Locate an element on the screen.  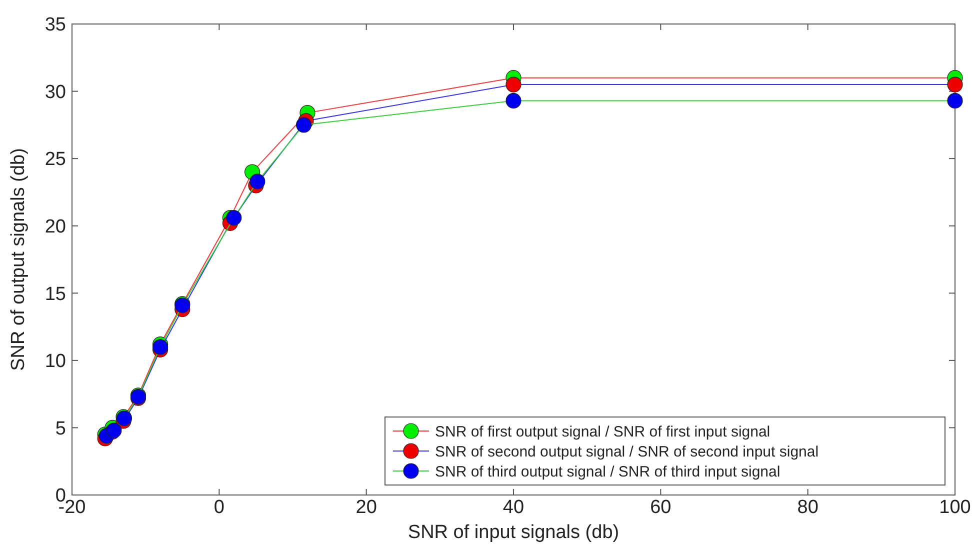
x-axis-title: SNR of input signals (db) is located at coordinates (514, 532).